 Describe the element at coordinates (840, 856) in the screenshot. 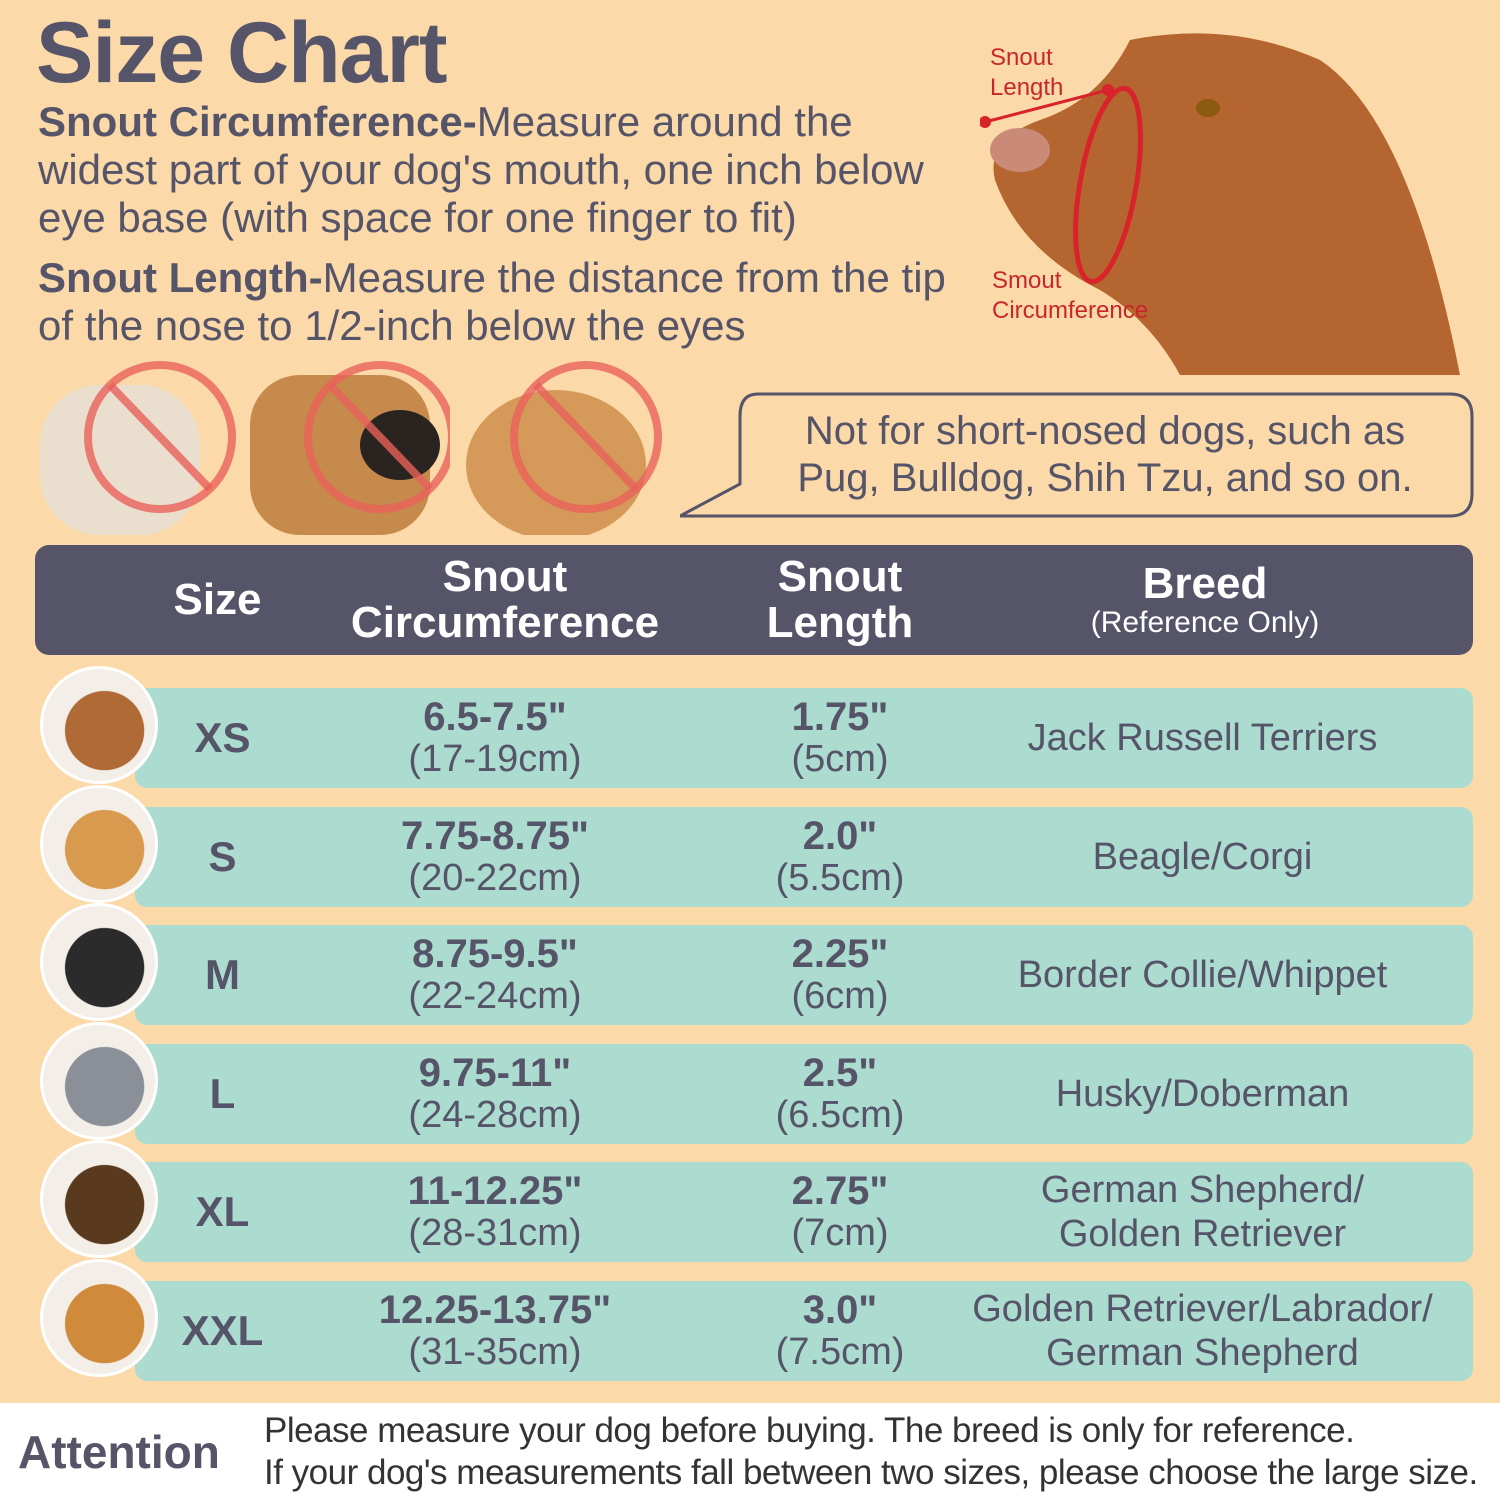

I see `length-cell: 2.0" (5.5cm)` at that location.